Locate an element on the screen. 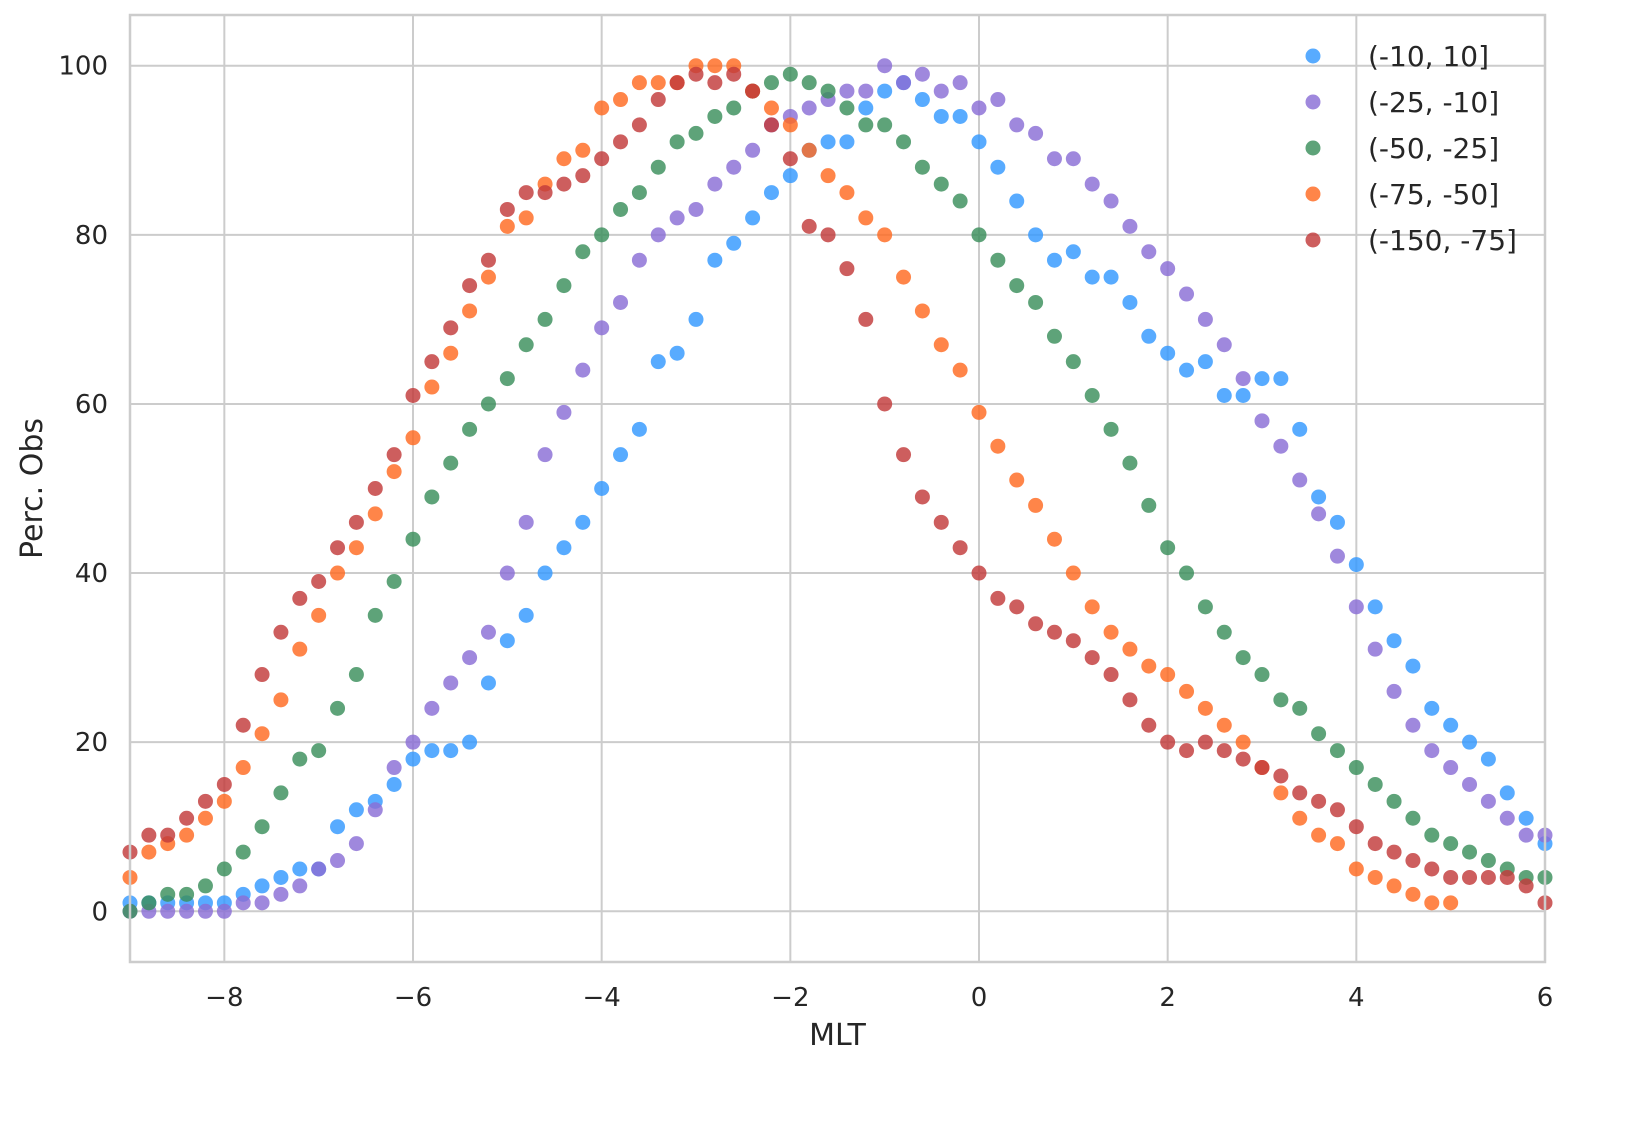 The height and width of the screenshot is (1125, 1650). y-tick-label: 20 is located at coordinates (91, 743).